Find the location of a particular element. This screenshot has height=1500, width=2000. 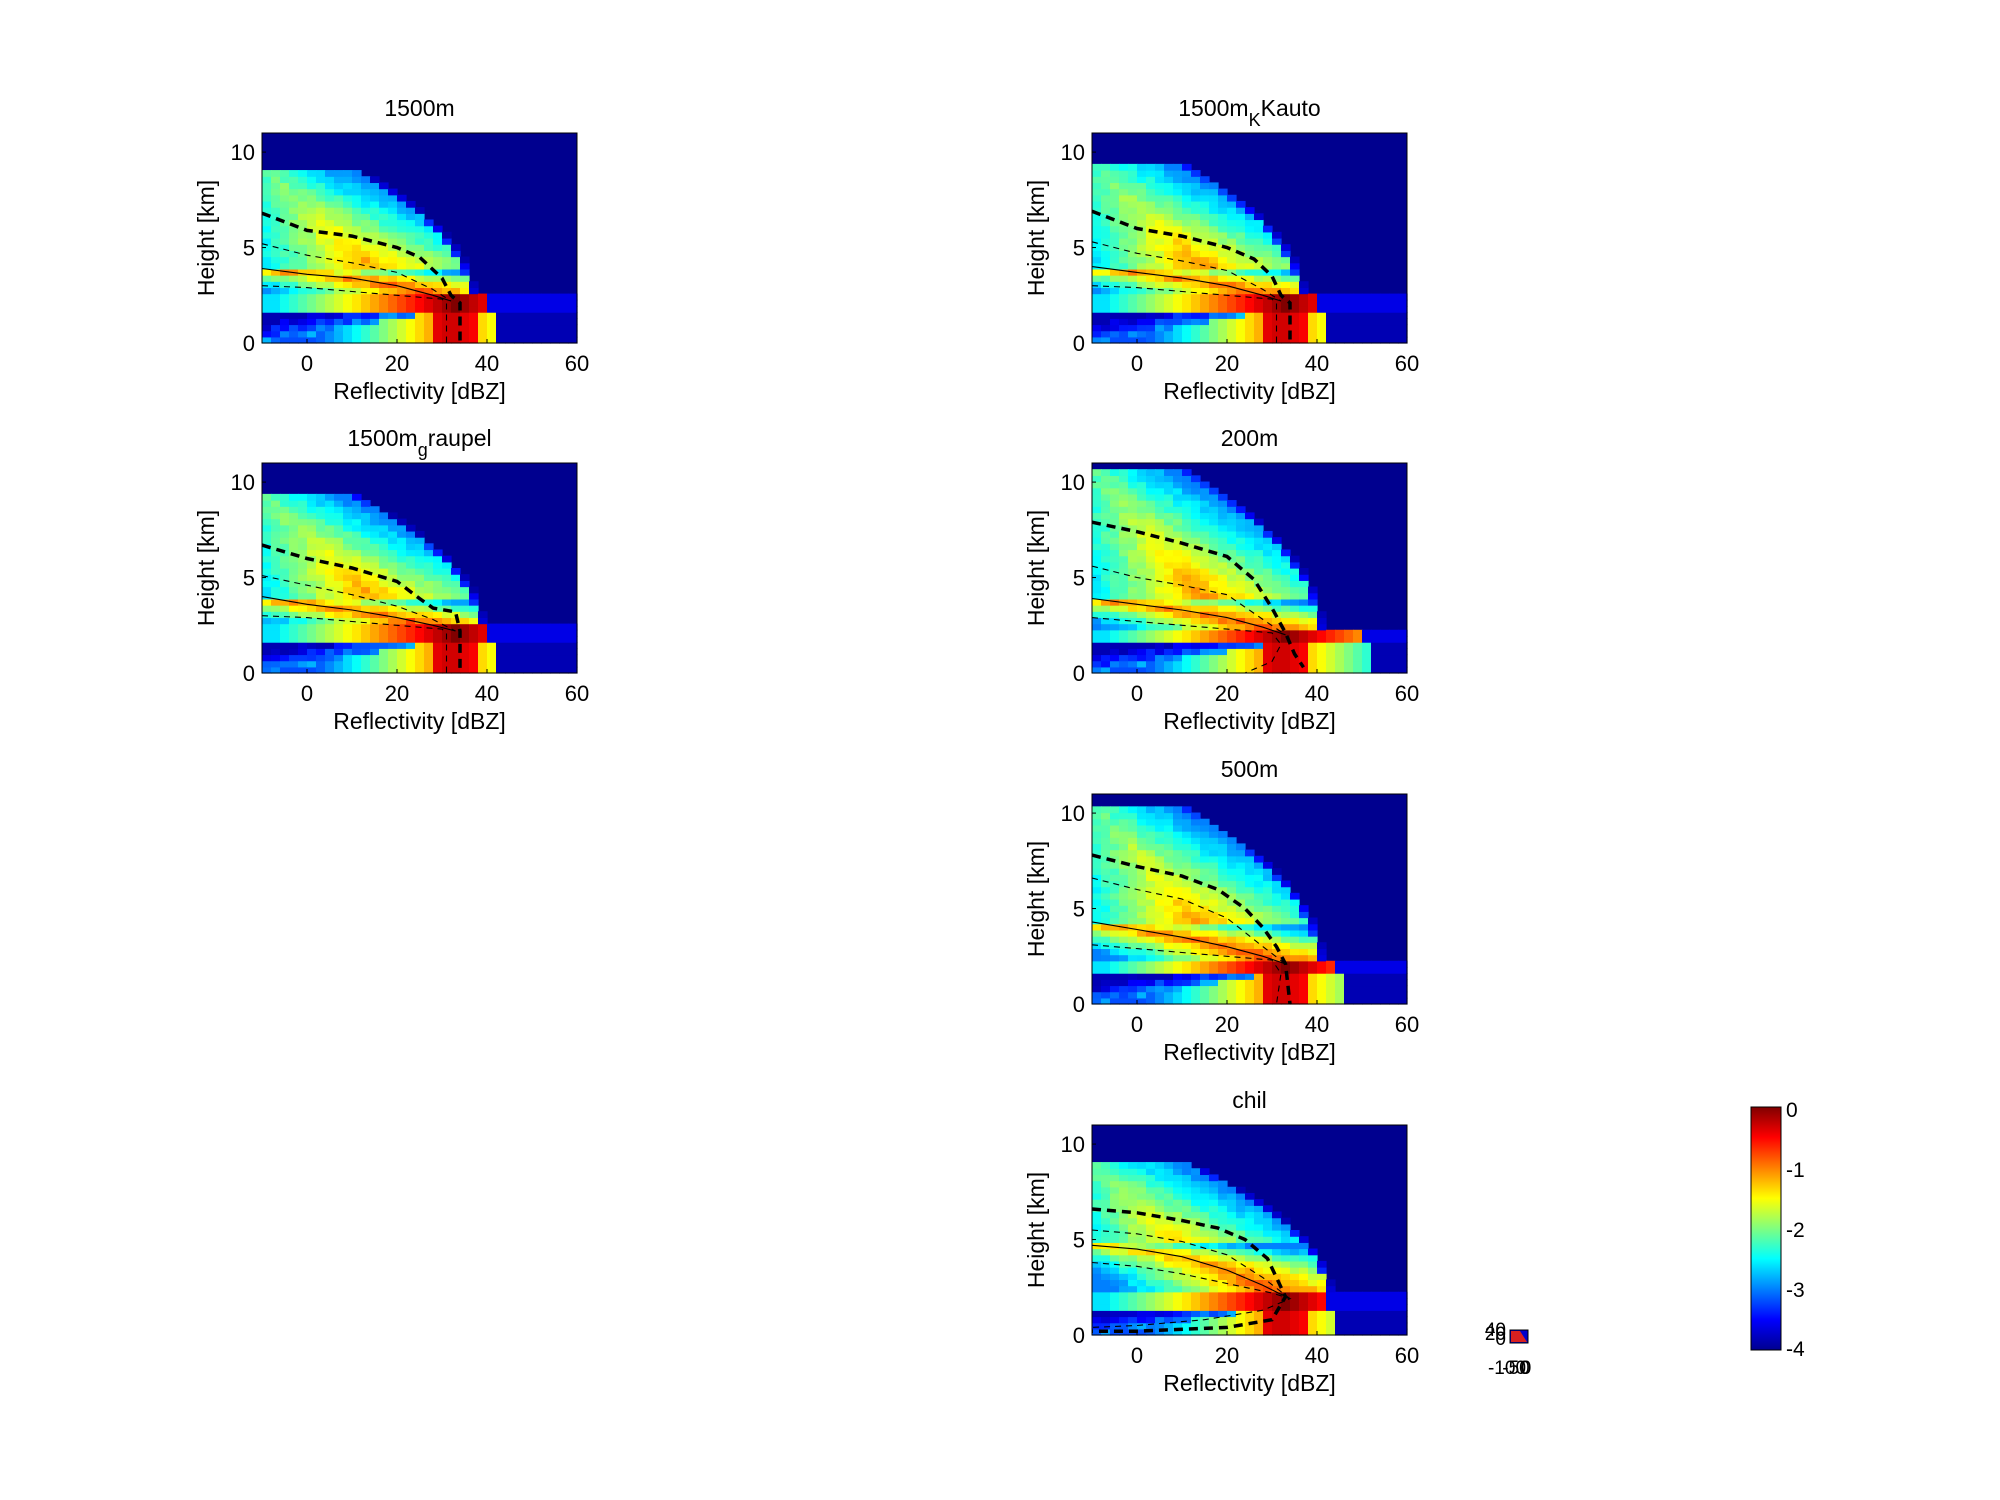

y-axis-label: Height [km] is located at coordinates (206, 568).